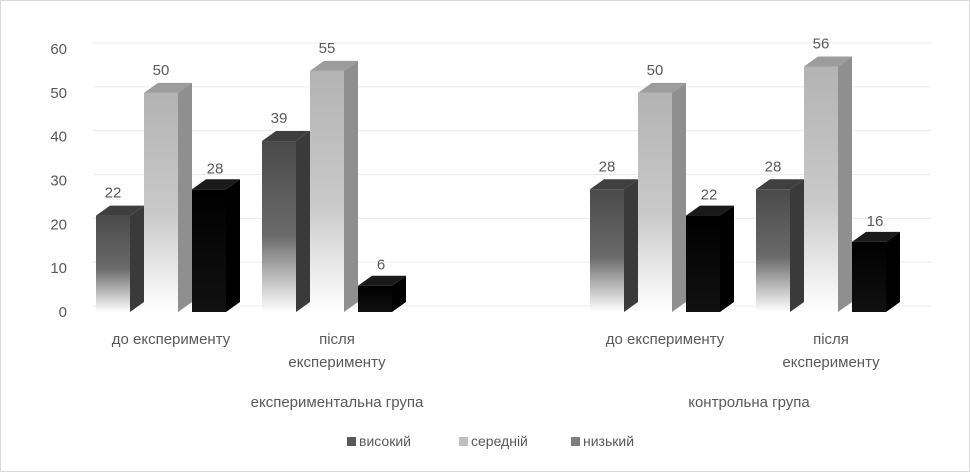  I want to click on y-tick-label: 10, so click(58, 268).